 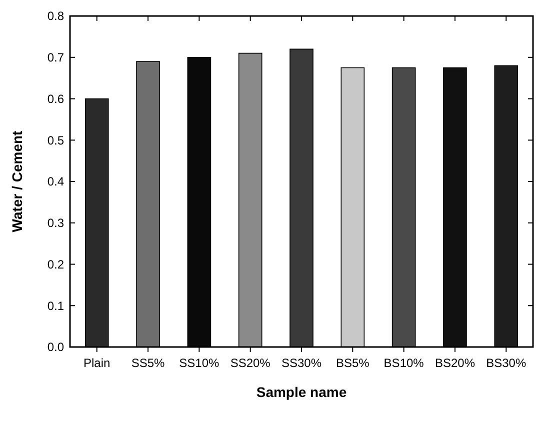 What do you see at coordinates (97, 363) in the screenshot?
I see `x-tick-label: Plain` at bounding box center [97, 363].